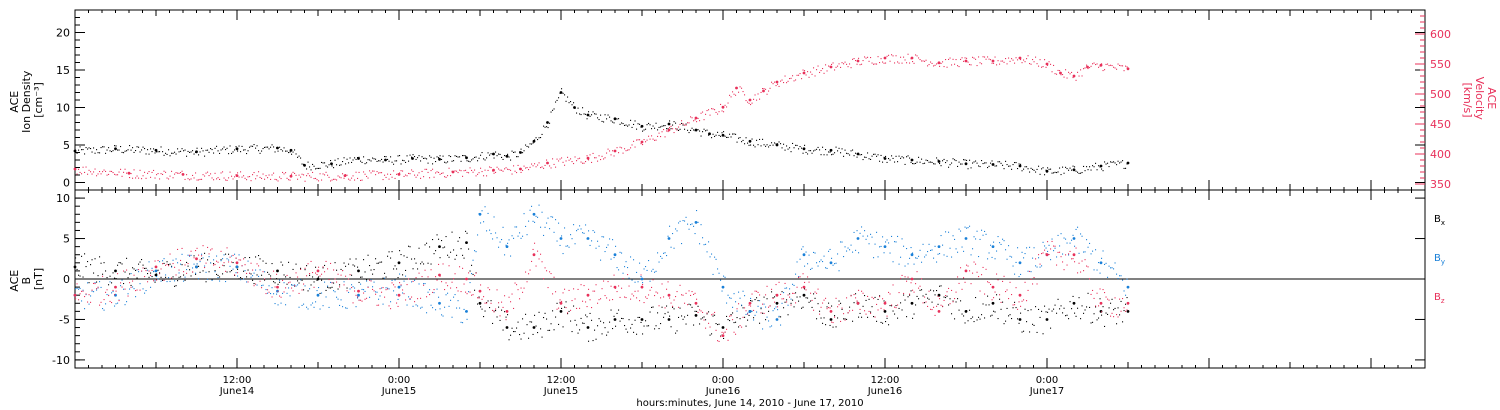 The height and width of the screenshot is (410, 1500). I want to click on velocity-tick-label: 600, so click(1440, 34).